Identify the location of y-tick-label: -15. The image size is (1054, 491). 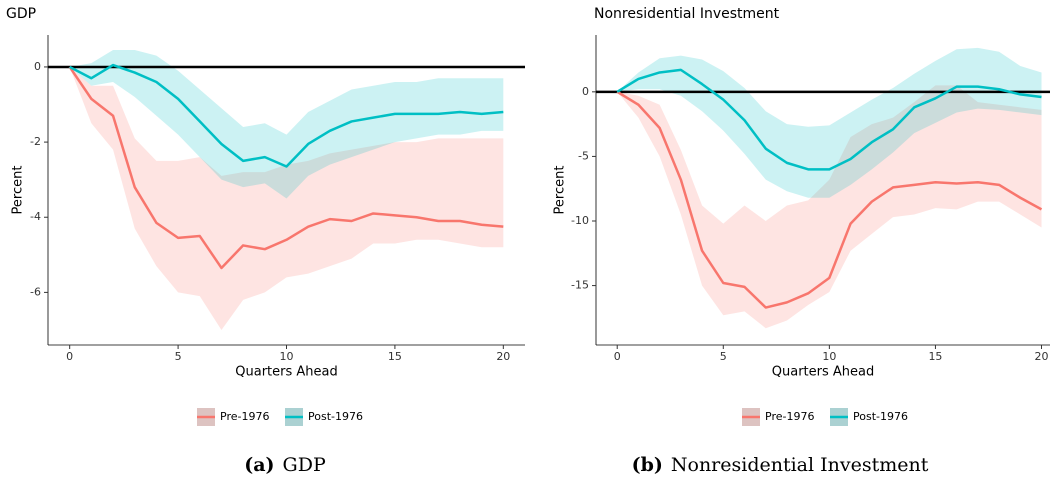
(580, 285).